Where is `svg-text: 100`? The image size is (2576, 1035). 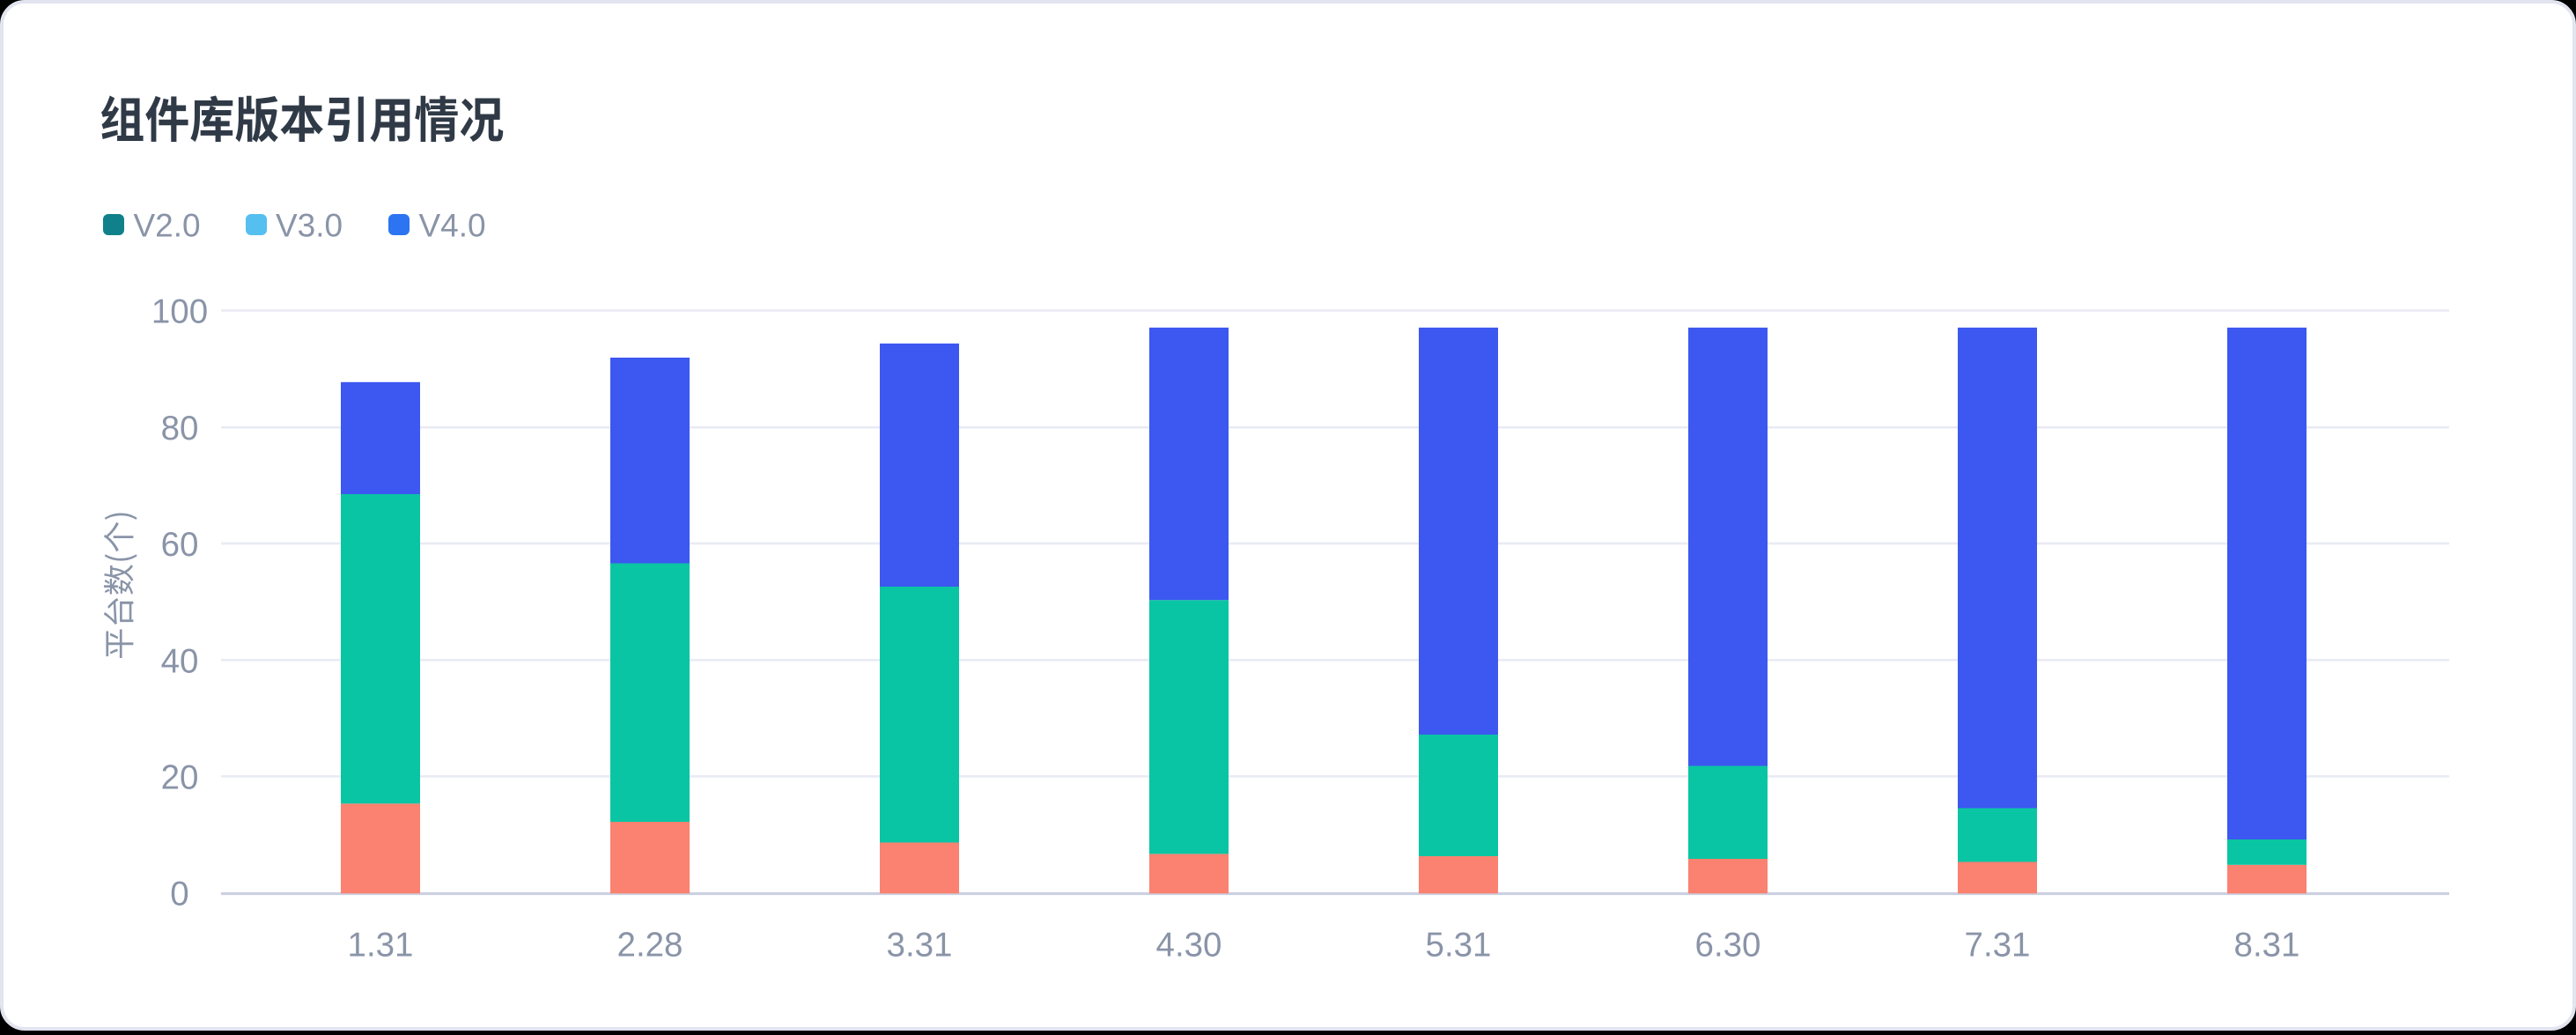 svg-text: 100 is located at coordinates (179, 312).